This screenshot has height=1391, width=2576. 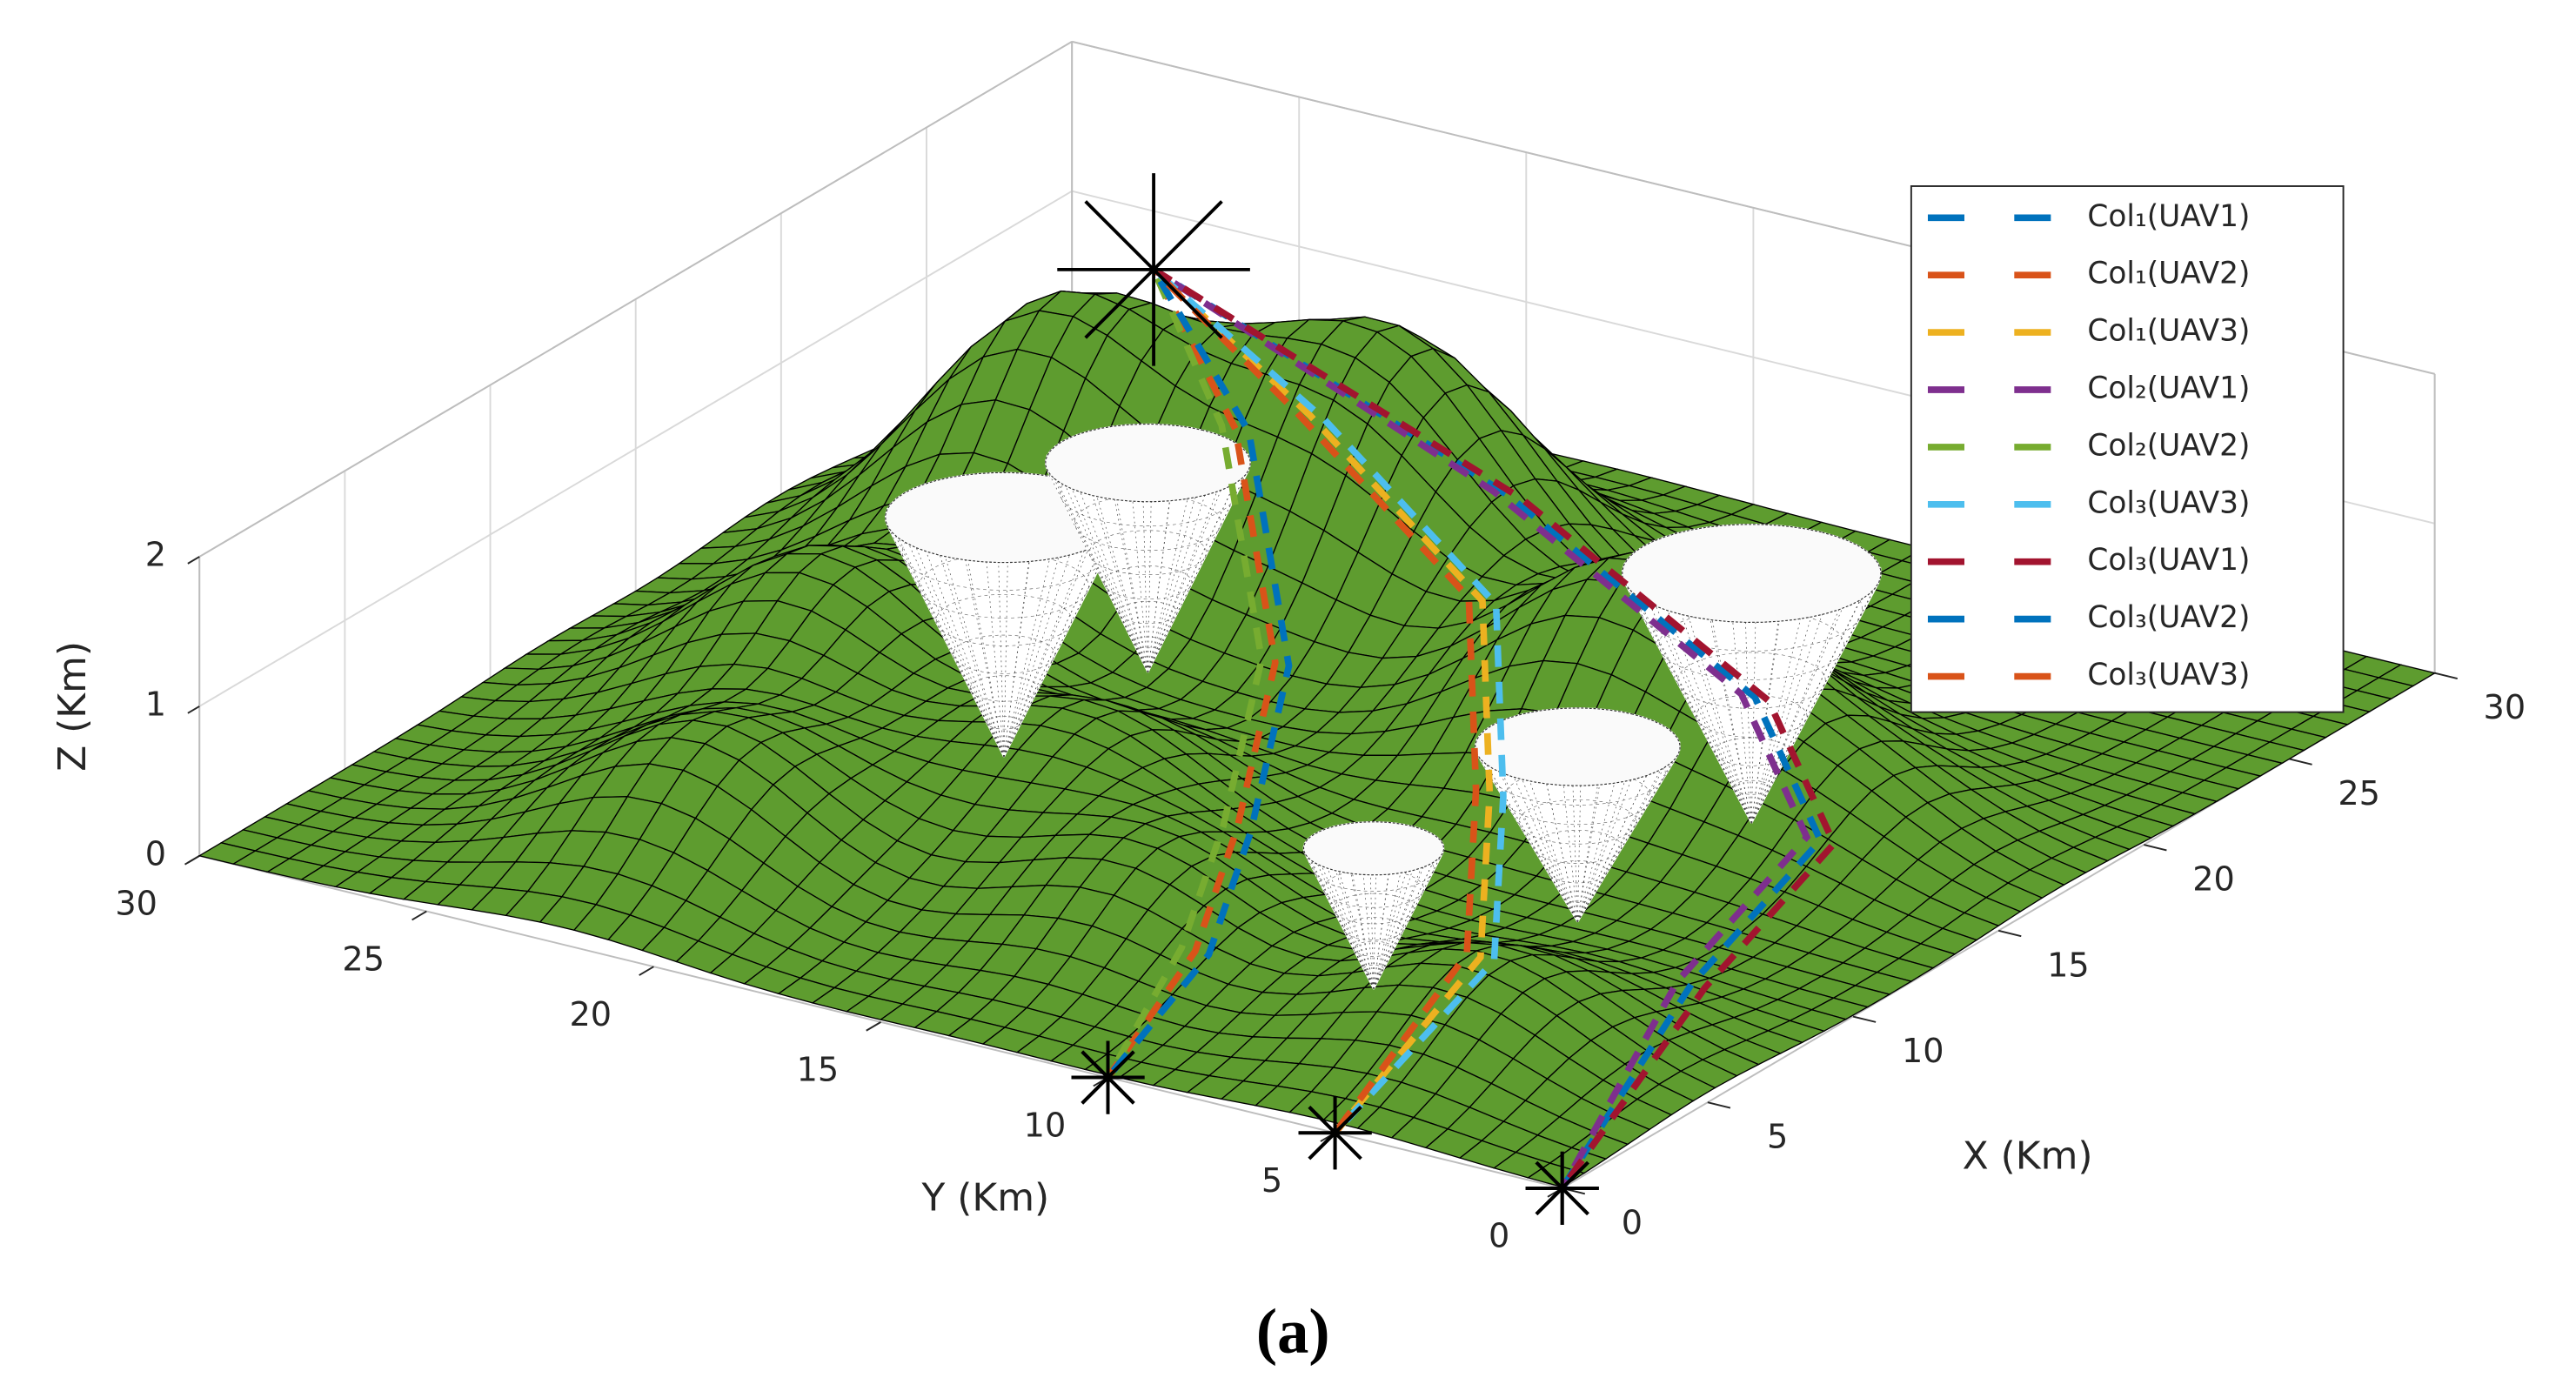 What do you see at coordinates (2068, 965) in the screenshot?
I see `x-tick-label: 15` at bounding box center [2068, 965].